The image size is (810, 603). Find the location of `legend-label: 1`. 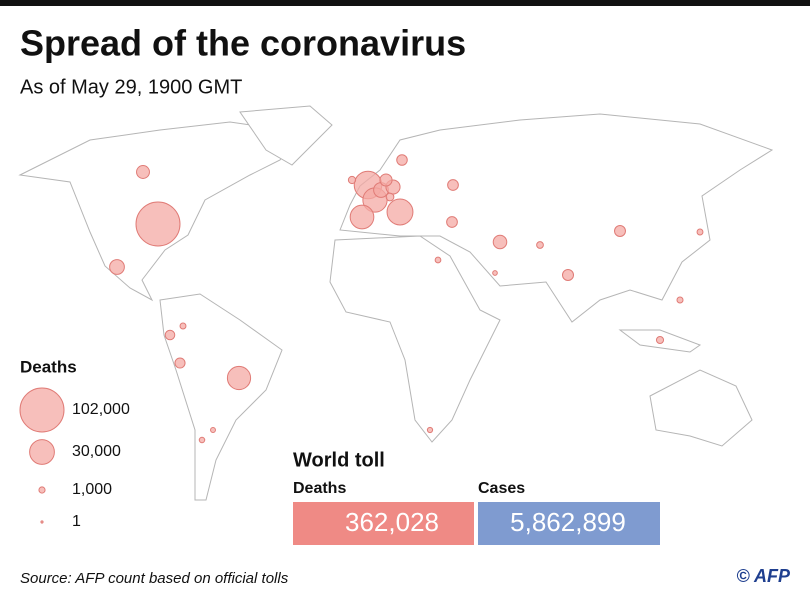

legend-label: 1 is located at coordinates (76, 521).